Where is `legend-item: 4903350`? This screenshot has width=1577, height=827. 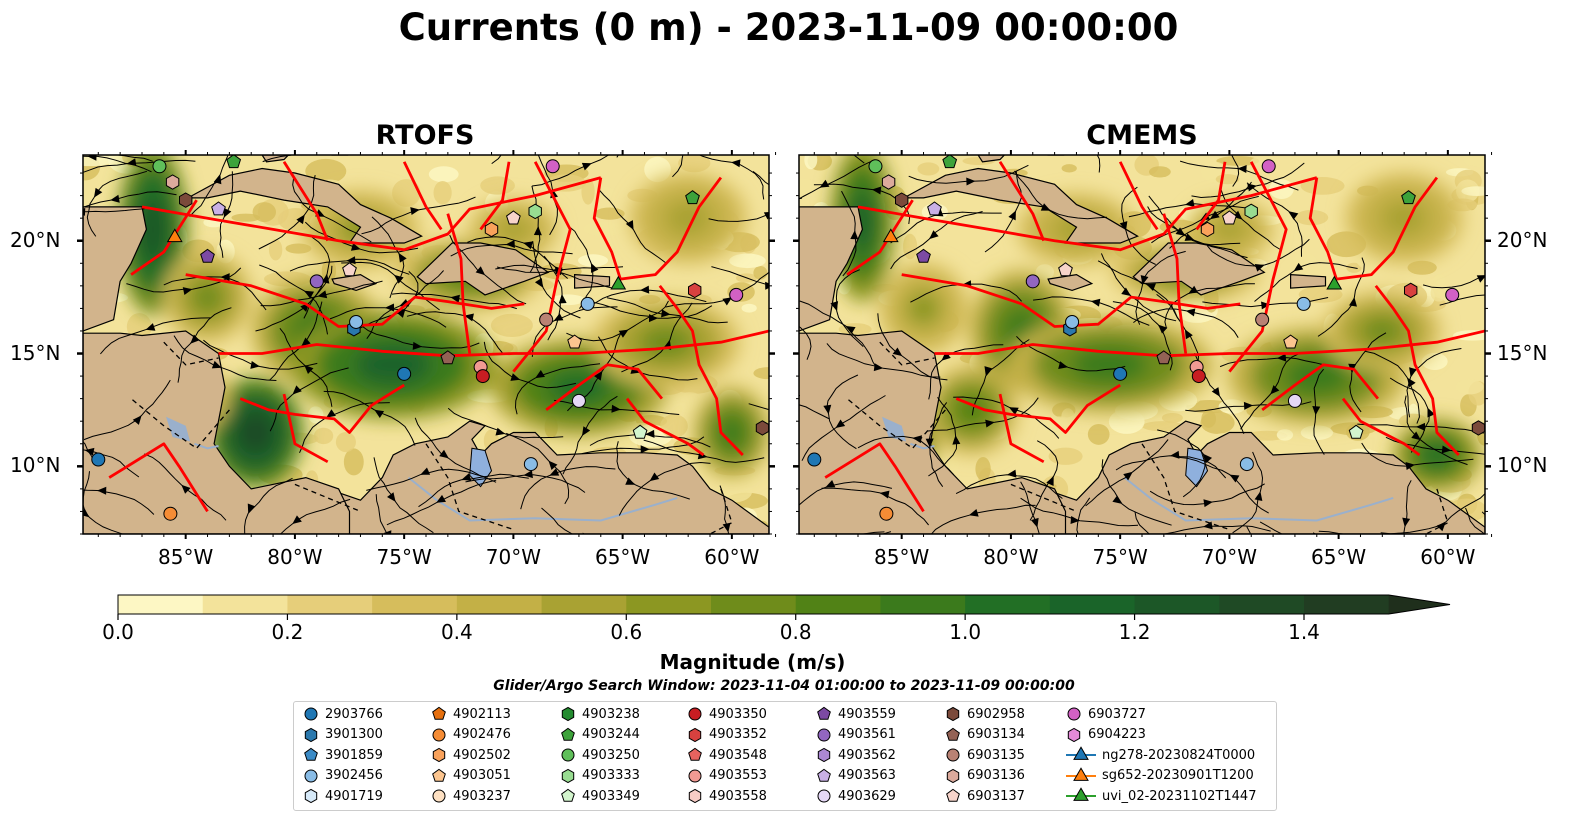 legend-item: 4903350 is located at coordinates (727, 714).